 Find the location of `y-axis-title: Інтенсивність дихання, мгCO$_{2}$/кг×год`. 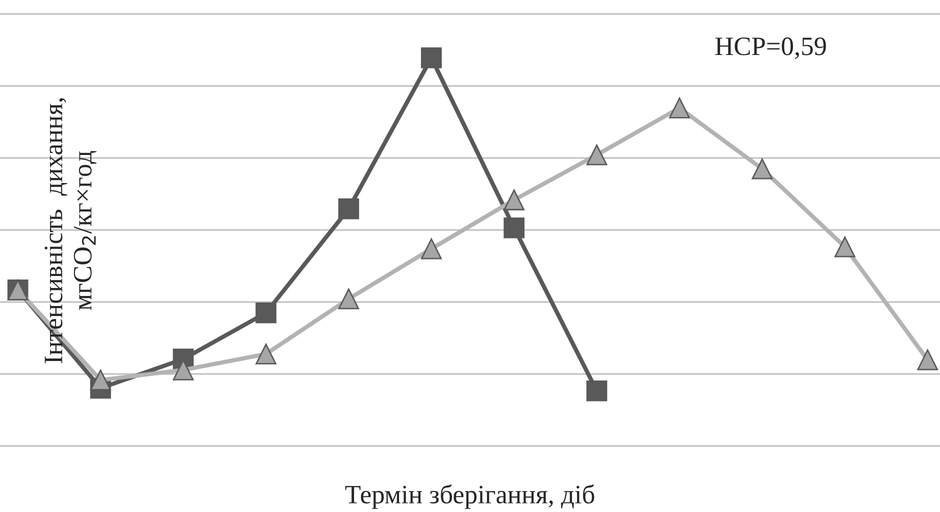

y-axis-title: Інтенсивність дихання, мгCO$_{2}$/кг×год is located at coordinates (70, 231).